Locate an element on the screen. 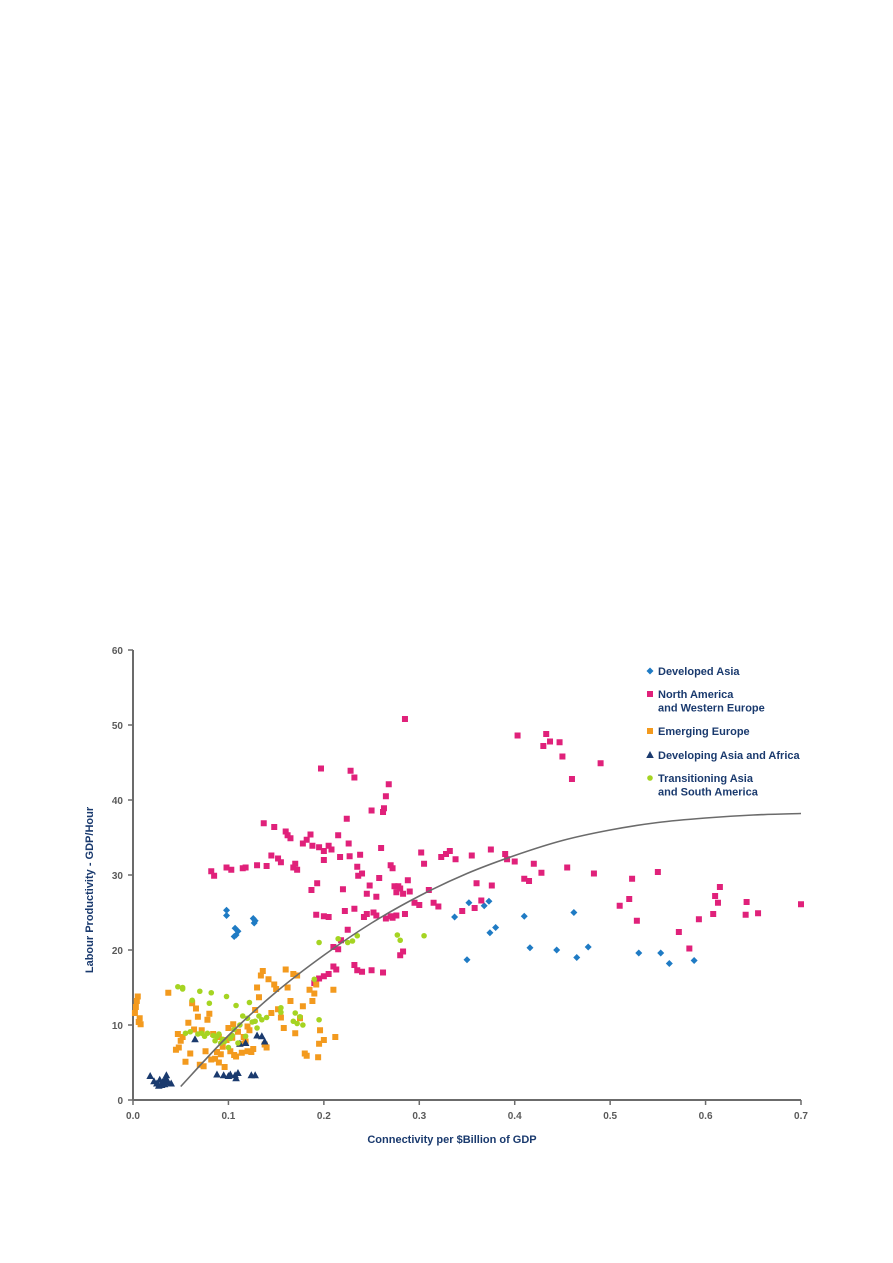  x-tick-label: 0.5 is located at coordinates (610, 1116).